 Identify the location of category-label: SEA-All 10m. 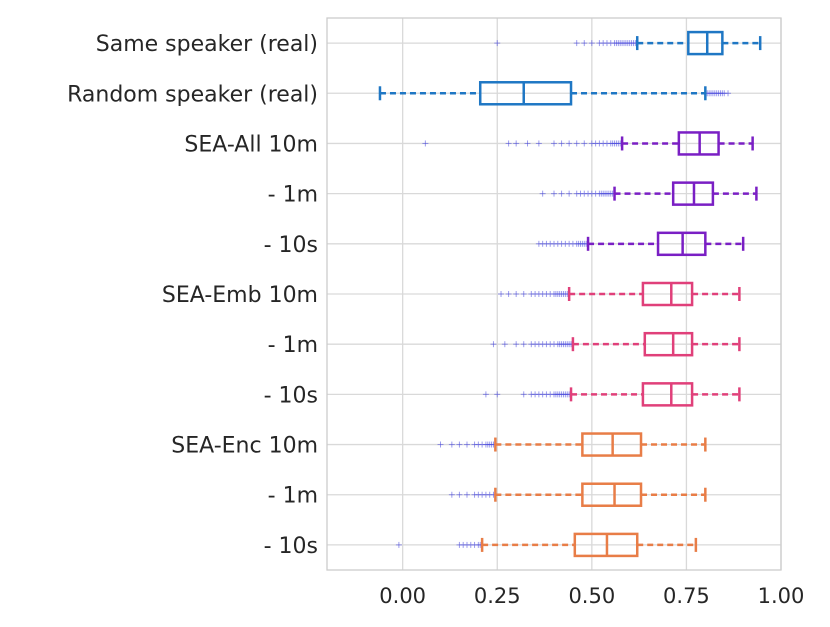
(251, 144).